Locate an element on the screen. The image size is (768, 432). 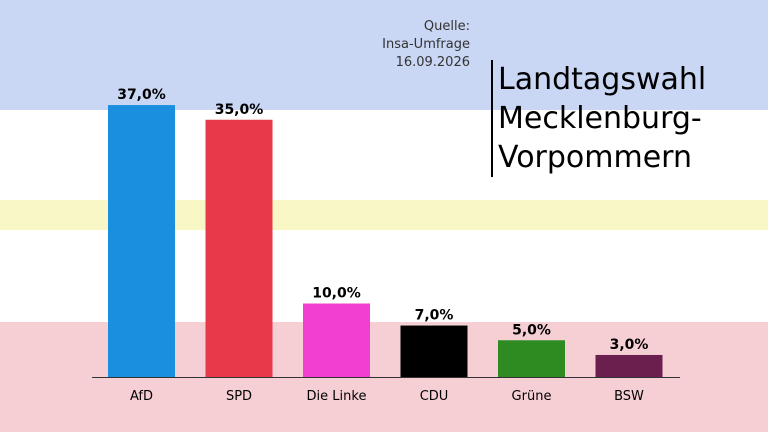
chart-title: Landtagswahl Mecklenburg- Vorpommern is located at coordinates (598, 118).